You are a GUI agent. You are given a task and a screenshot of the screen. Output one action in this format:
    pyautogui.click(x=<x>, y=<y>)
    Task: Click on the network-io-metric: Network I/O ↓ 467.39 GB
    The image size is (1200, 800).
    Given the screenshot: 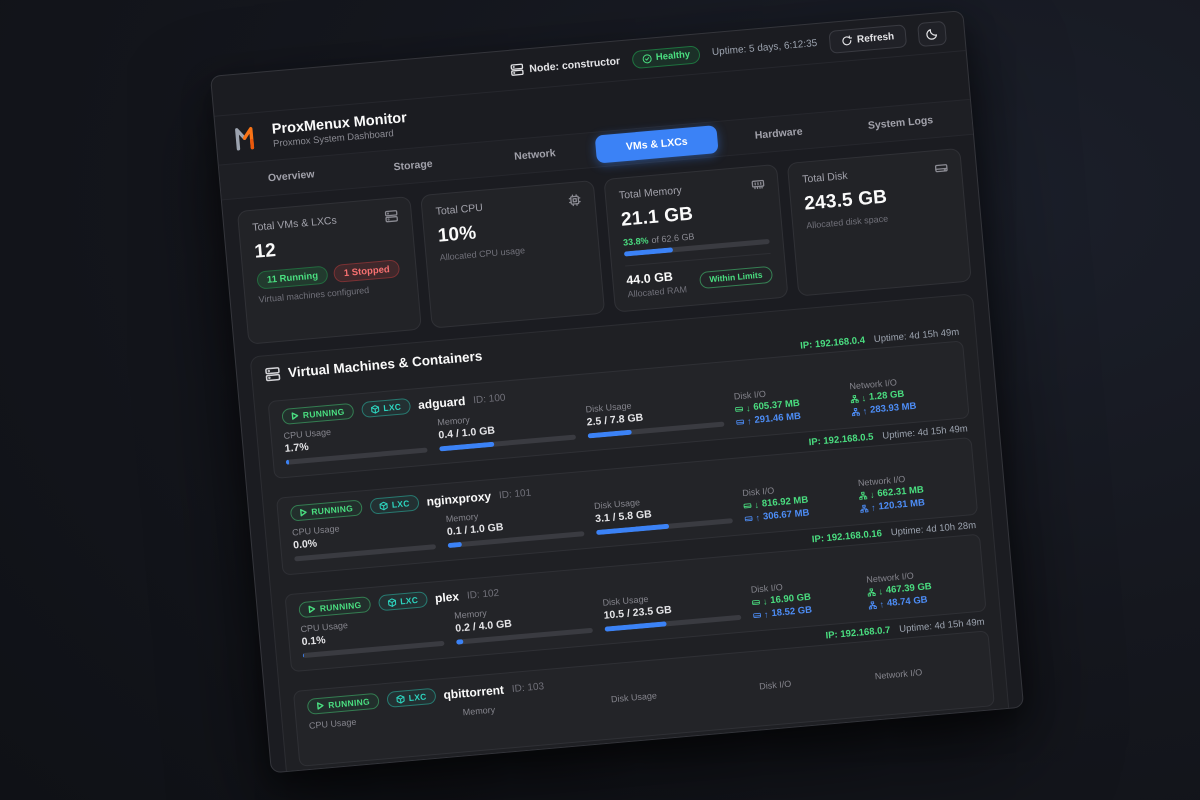 What is the action you would take?
    pyautogui.click(x=899, y=590)
    